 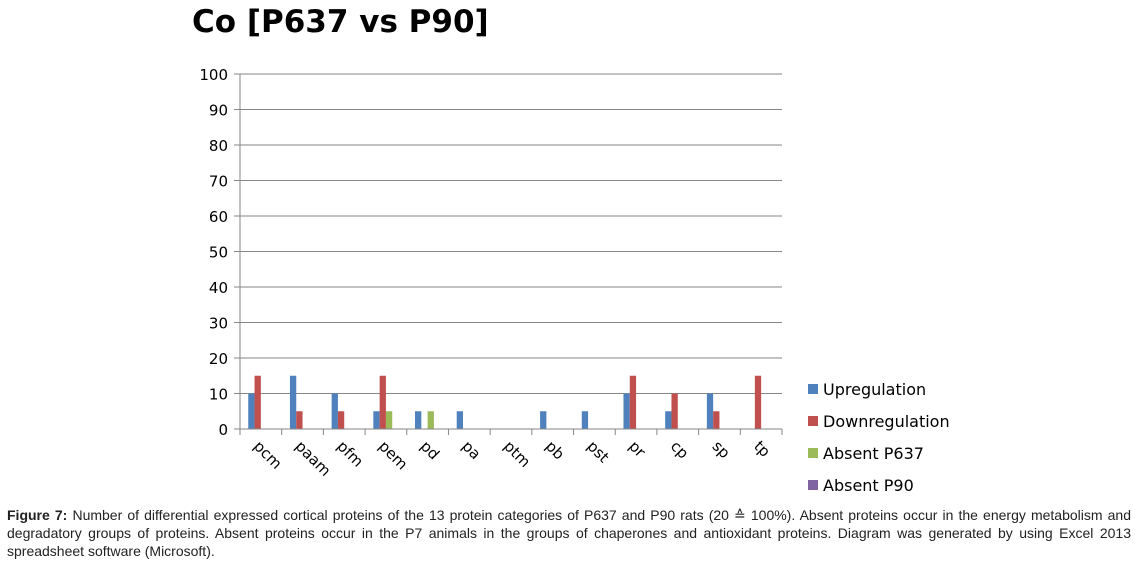 I want to click on x-tick-label: pr, so click(x=637, y=449).